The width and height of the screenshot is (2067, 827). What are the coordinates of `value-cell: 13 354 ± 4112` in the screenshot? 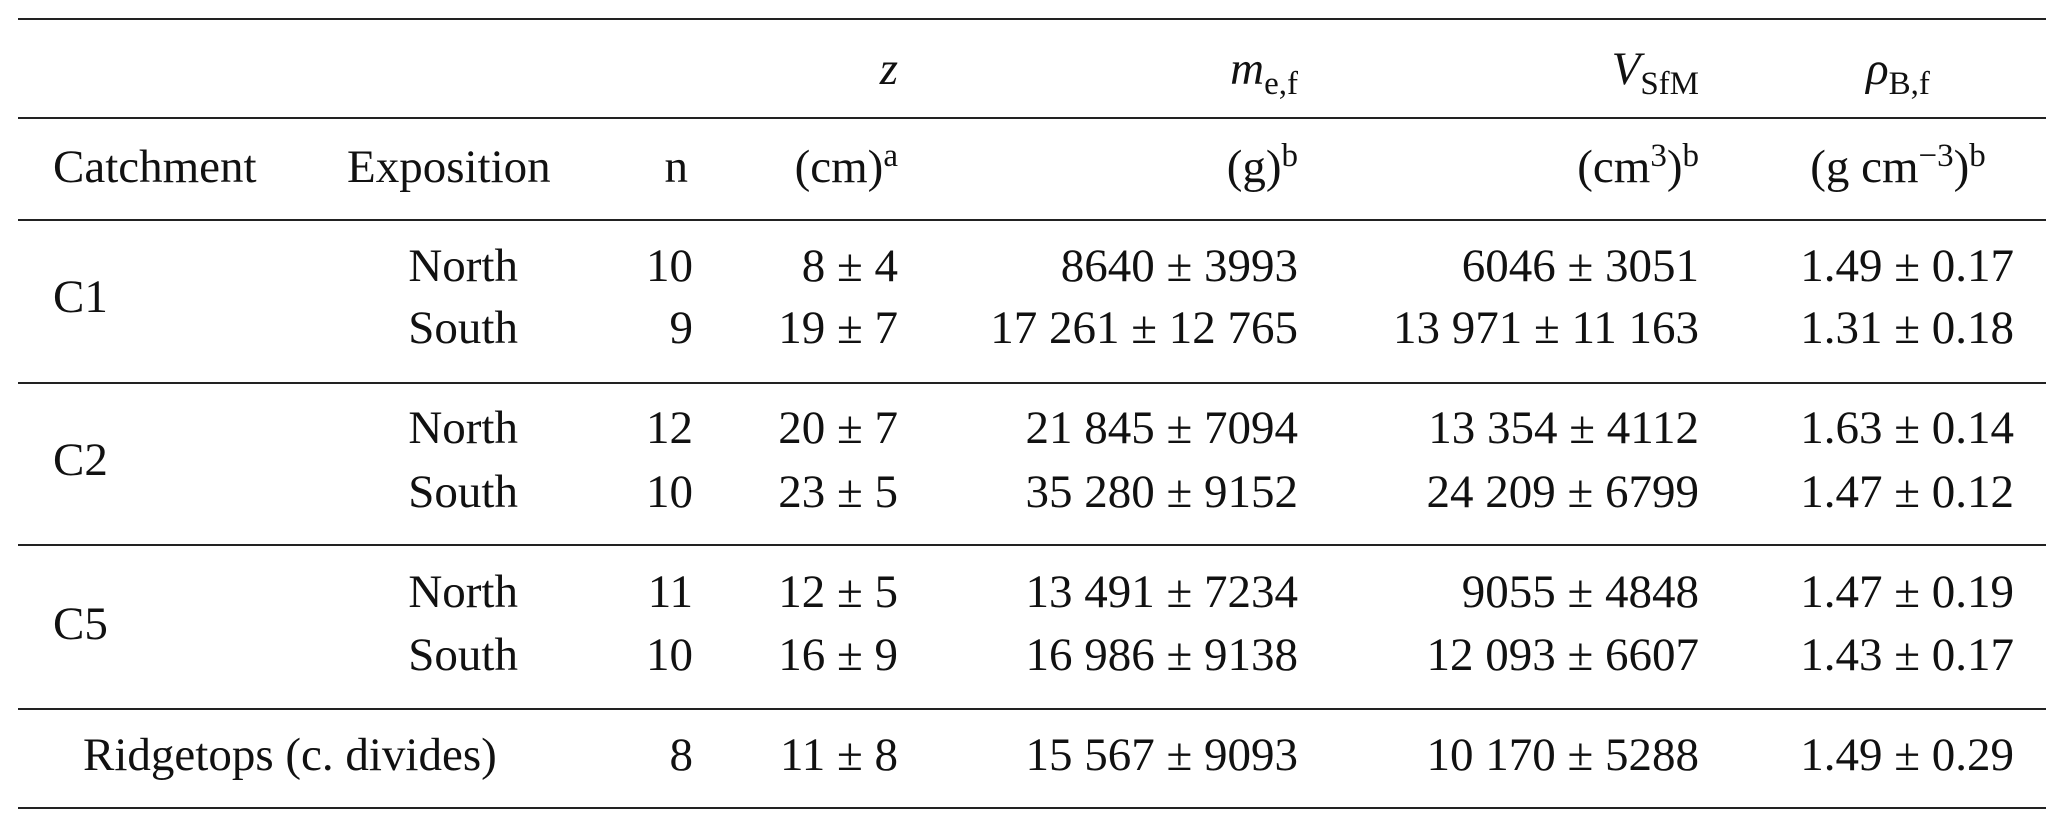 It's located at (1563, 428).